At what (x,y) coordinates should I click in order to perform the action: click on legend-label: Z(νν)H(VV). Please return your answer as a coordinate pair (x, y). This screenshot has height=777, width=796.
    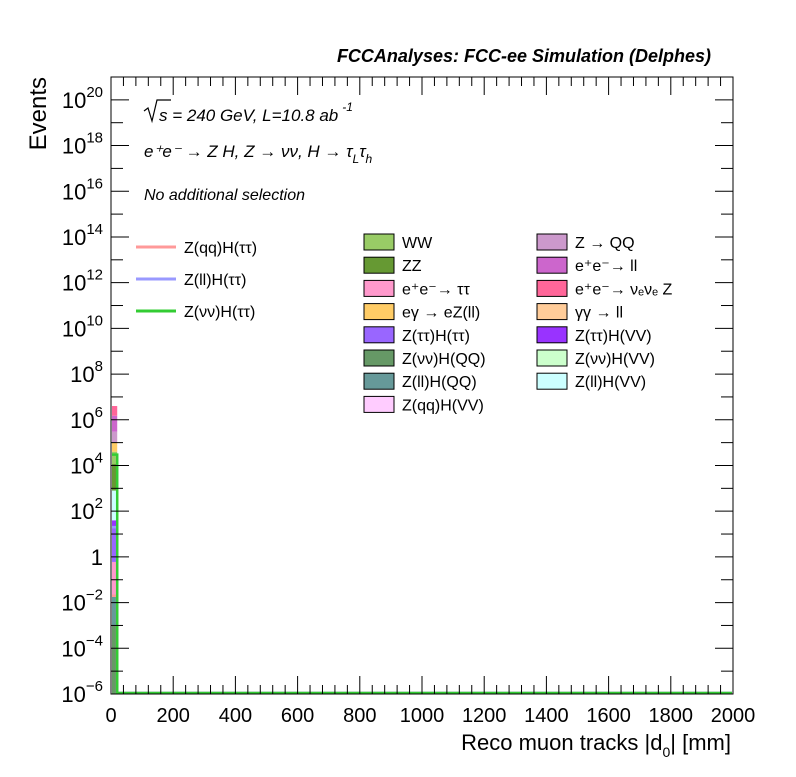
    Looking at the image, I should click on (615, 359).